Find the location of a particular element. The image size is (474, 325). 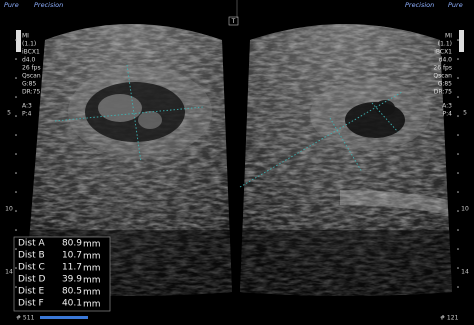

row-value: 80.9 is located at coordinates (72, 244).